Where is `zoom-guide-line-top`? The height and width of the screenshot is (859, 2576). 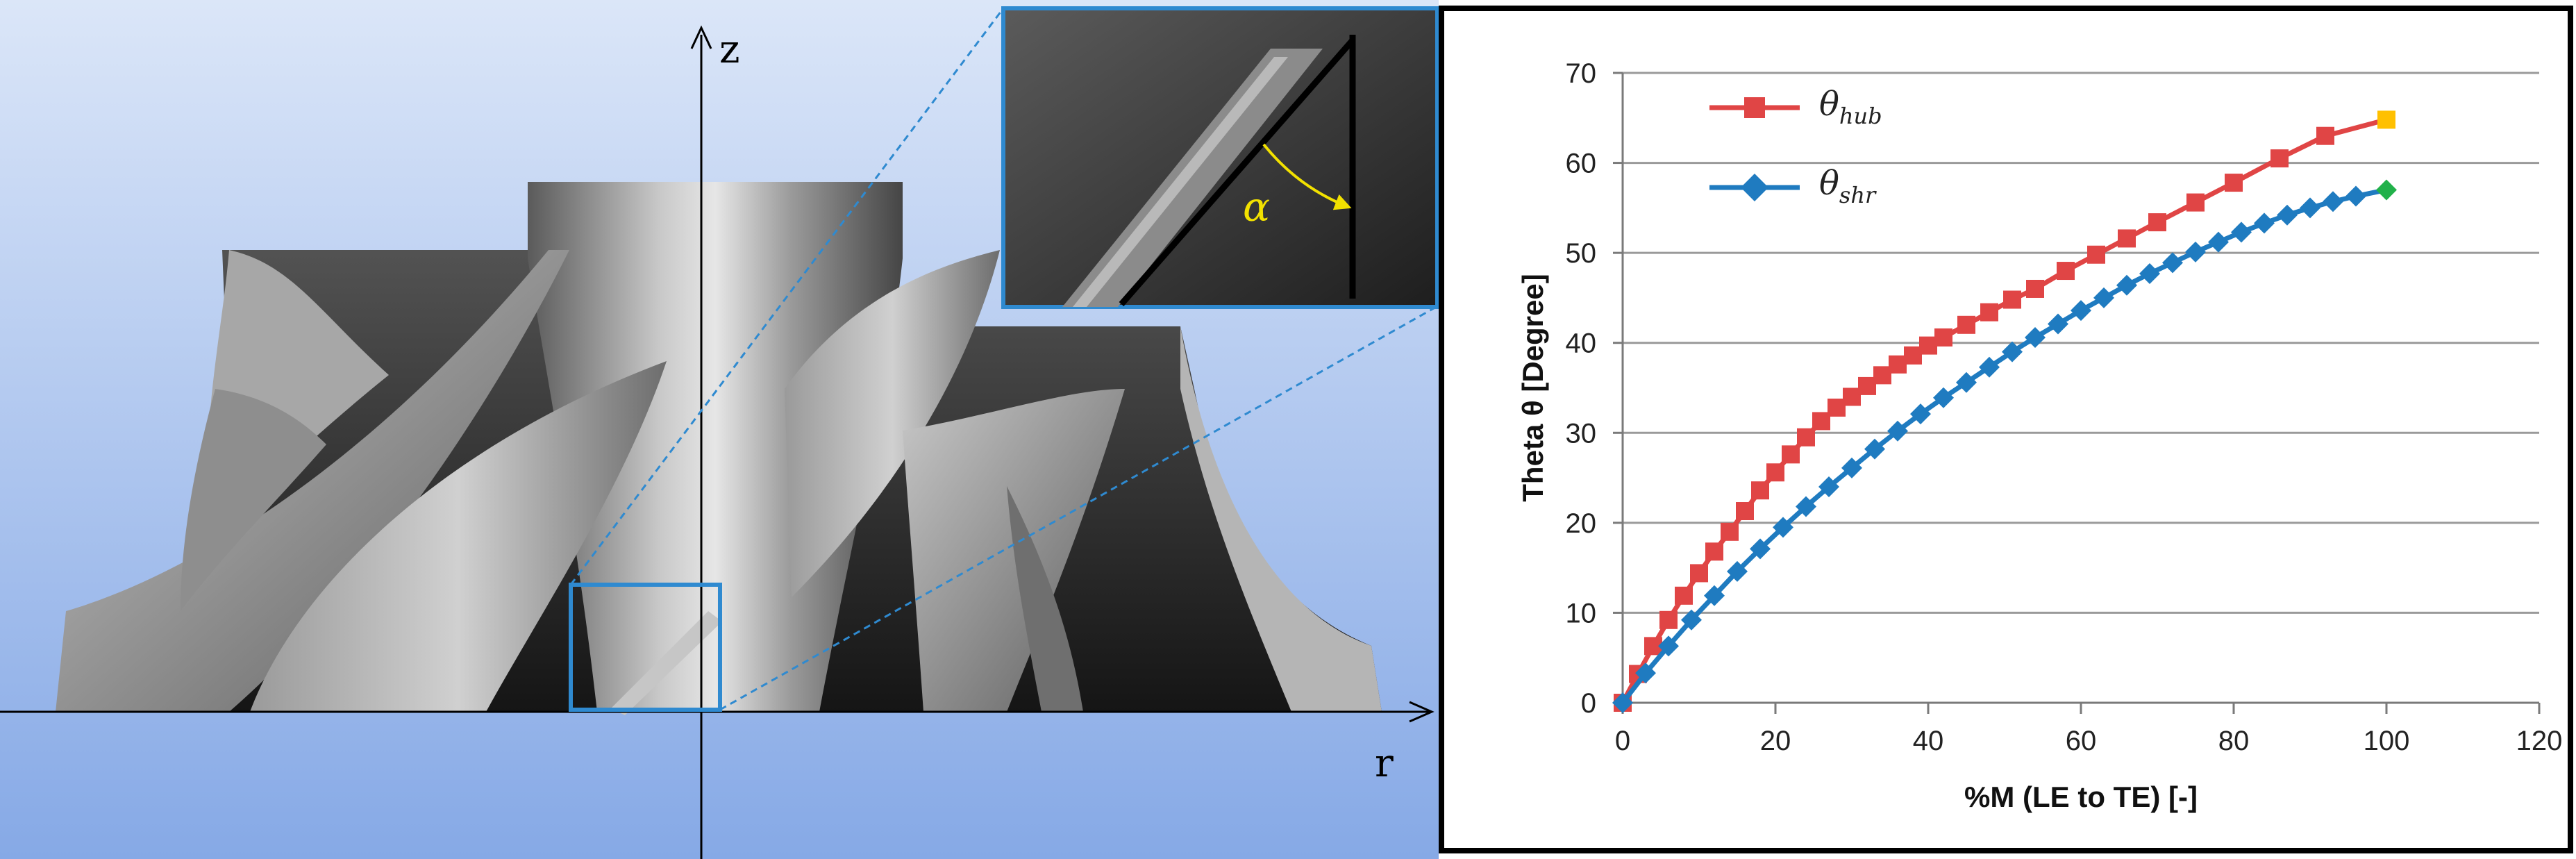 zoom-guide-line-top is located at coordinates (787, 296).